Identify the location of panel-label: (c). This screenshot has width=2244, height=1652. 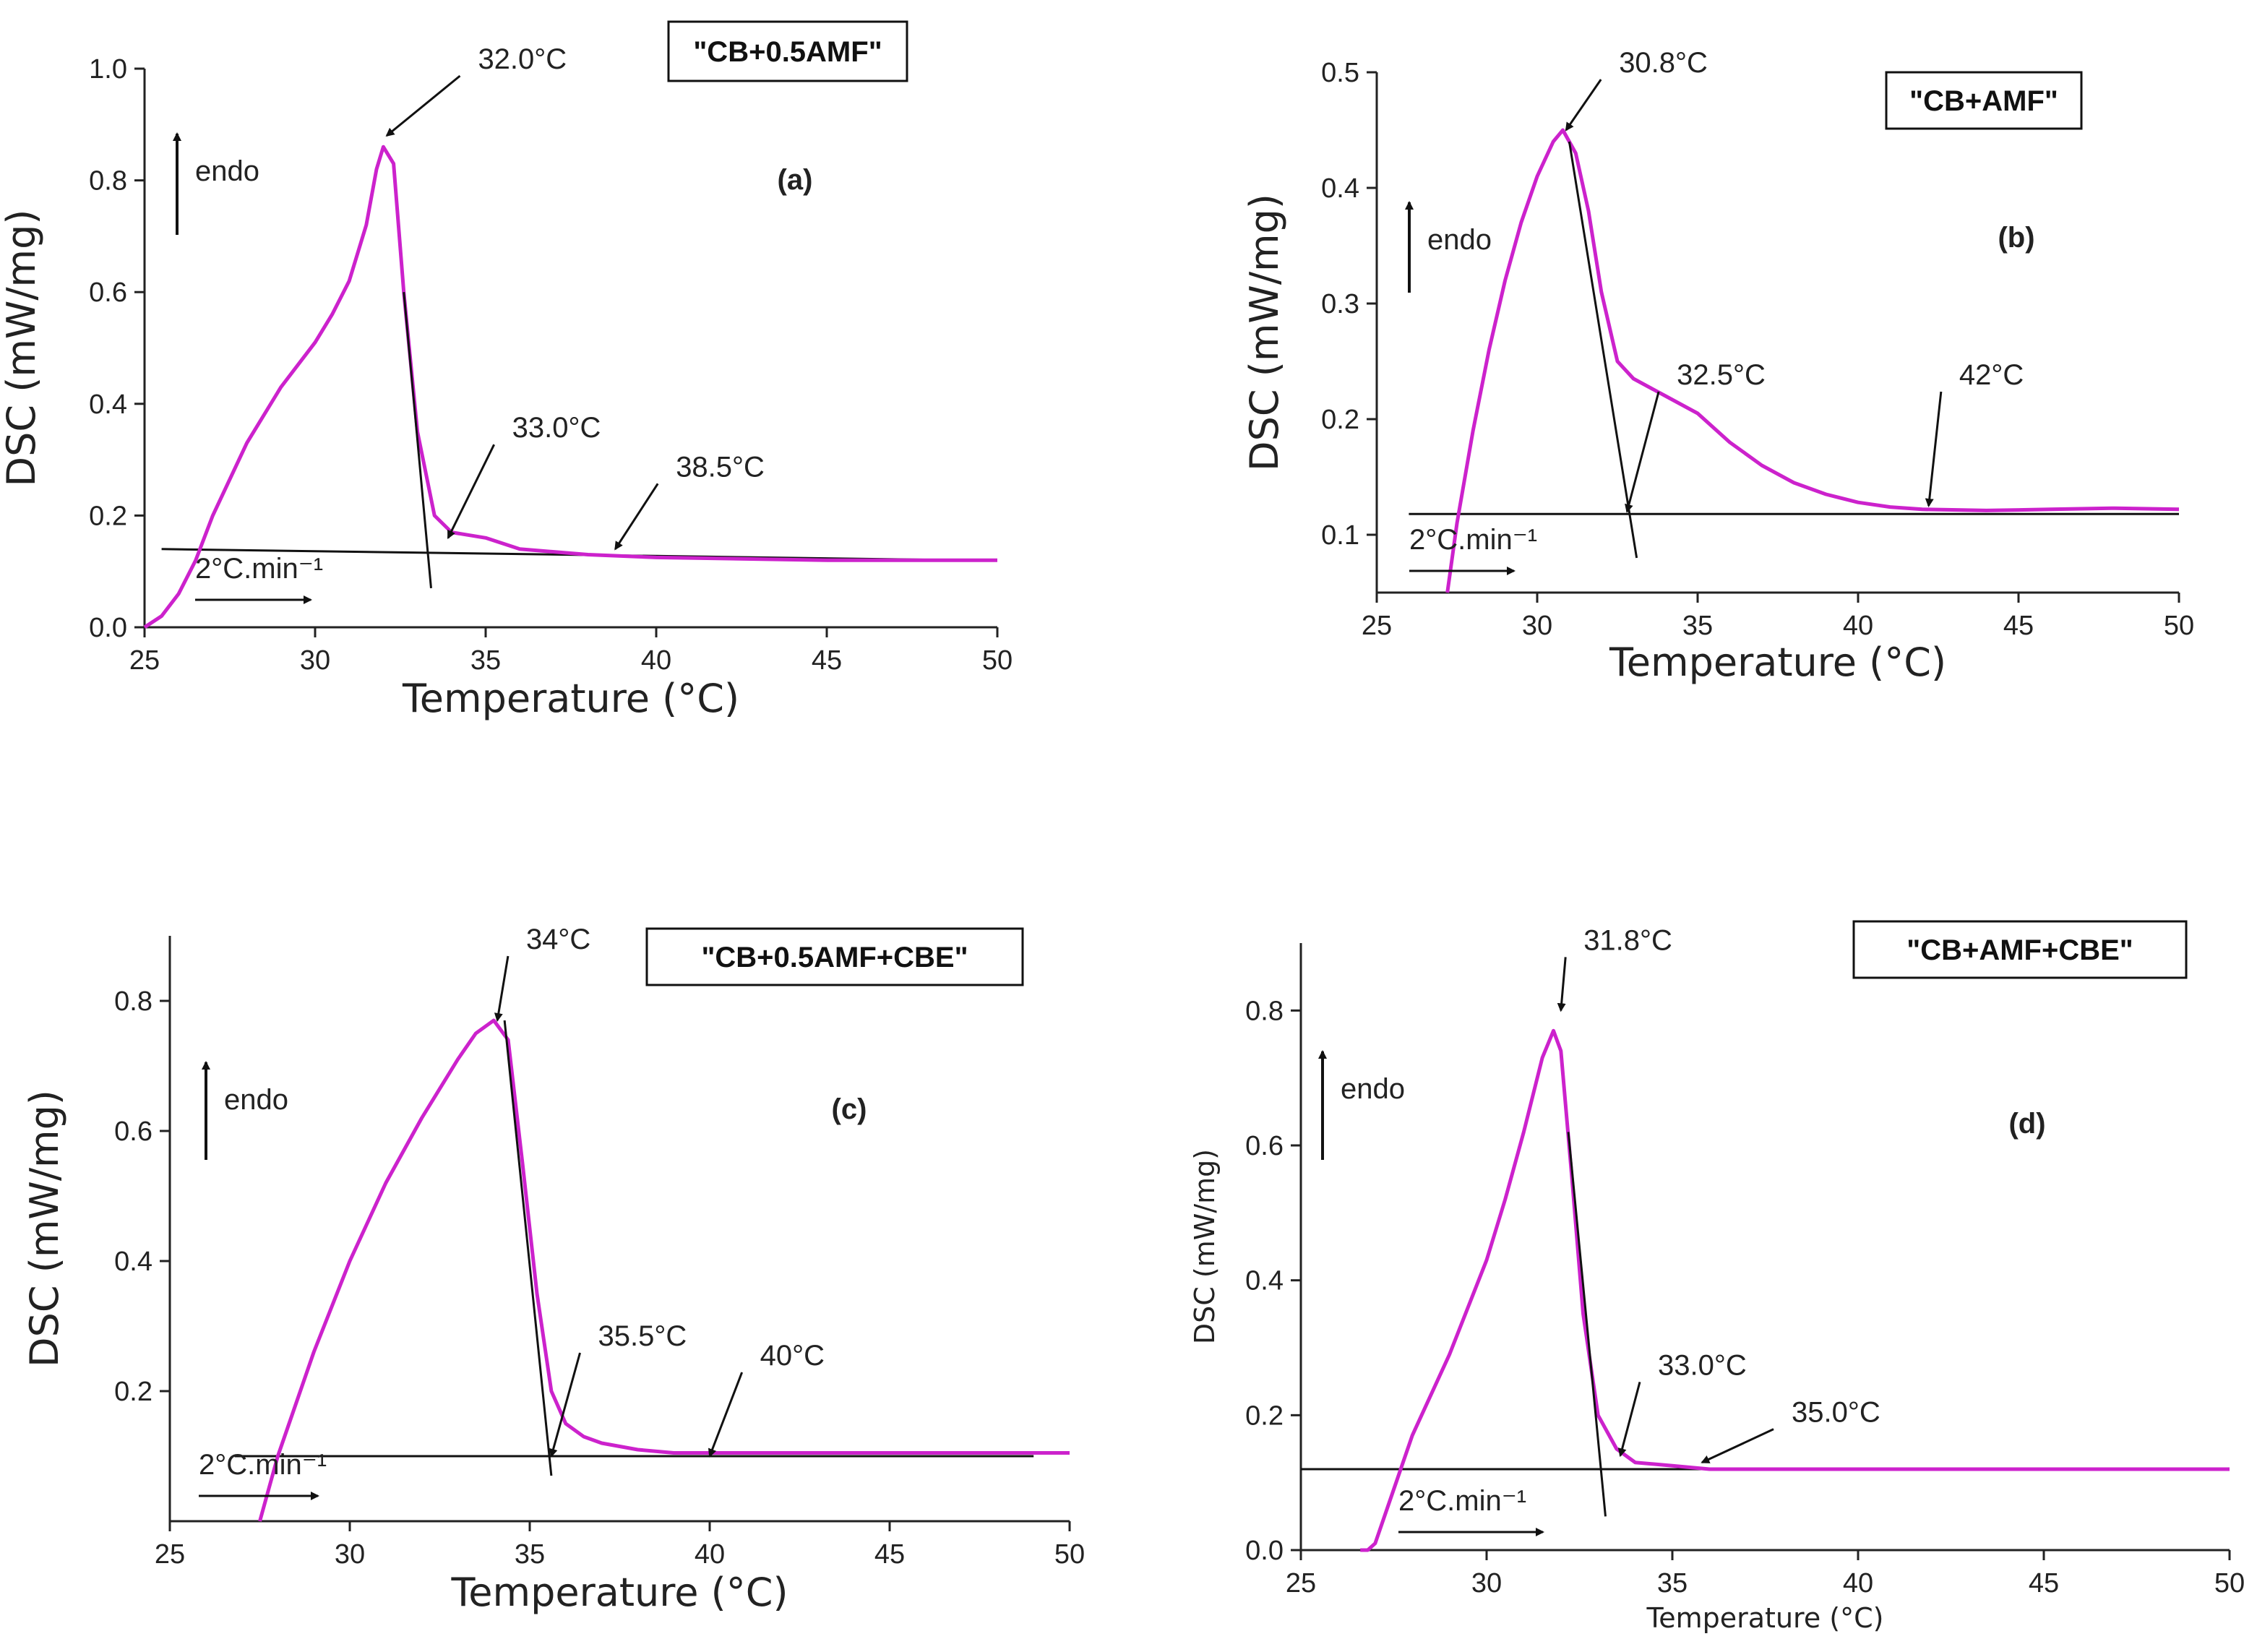
(850, 1109).